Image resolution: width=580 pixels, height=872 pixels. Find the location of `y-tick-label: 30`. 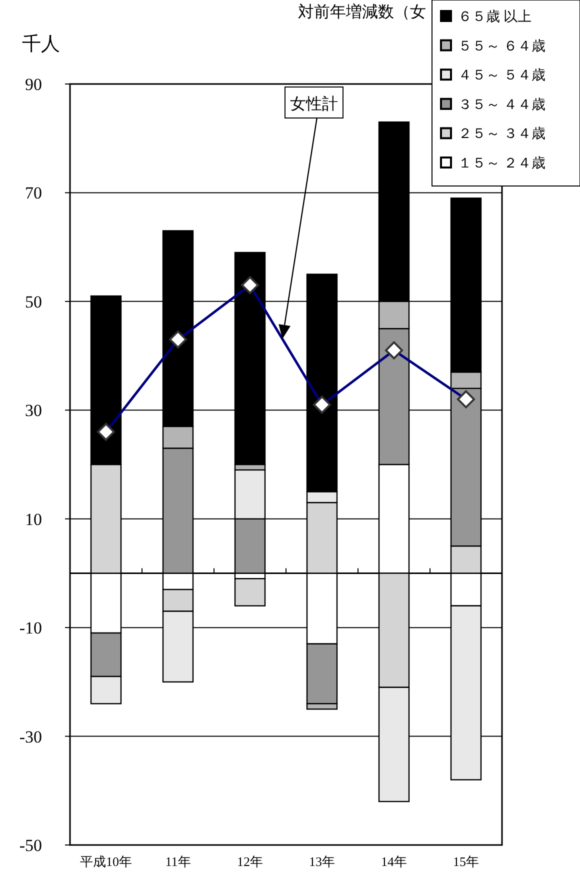

y-tick-label: 30 is located at coordinates (33, 410).